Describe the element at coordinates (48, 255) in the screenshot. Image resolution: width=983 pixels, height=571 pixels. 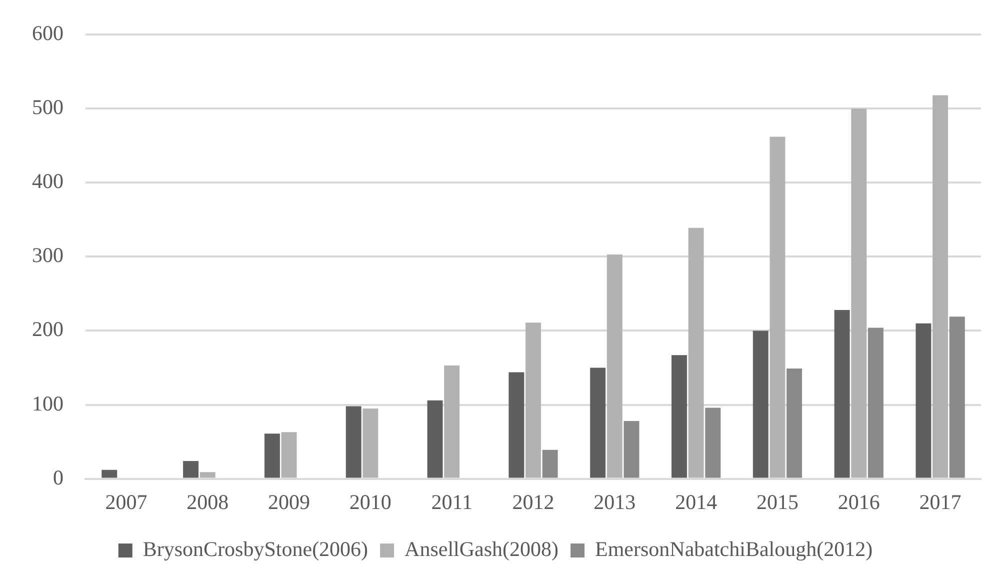
I see `y-tick-label: 300` at that location.